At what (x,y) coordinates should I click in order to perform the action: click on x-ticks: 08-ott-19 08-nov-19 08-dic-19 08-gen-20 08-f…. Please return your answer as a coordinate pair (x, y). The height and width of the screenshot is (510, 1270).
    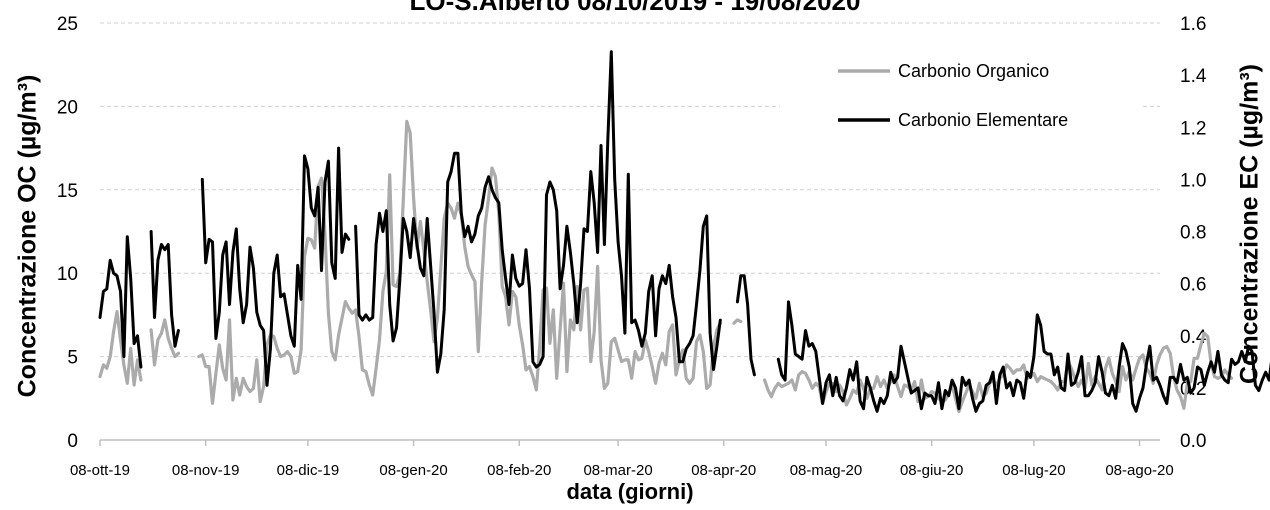
    Looking at the image, I should click on (622, 459).